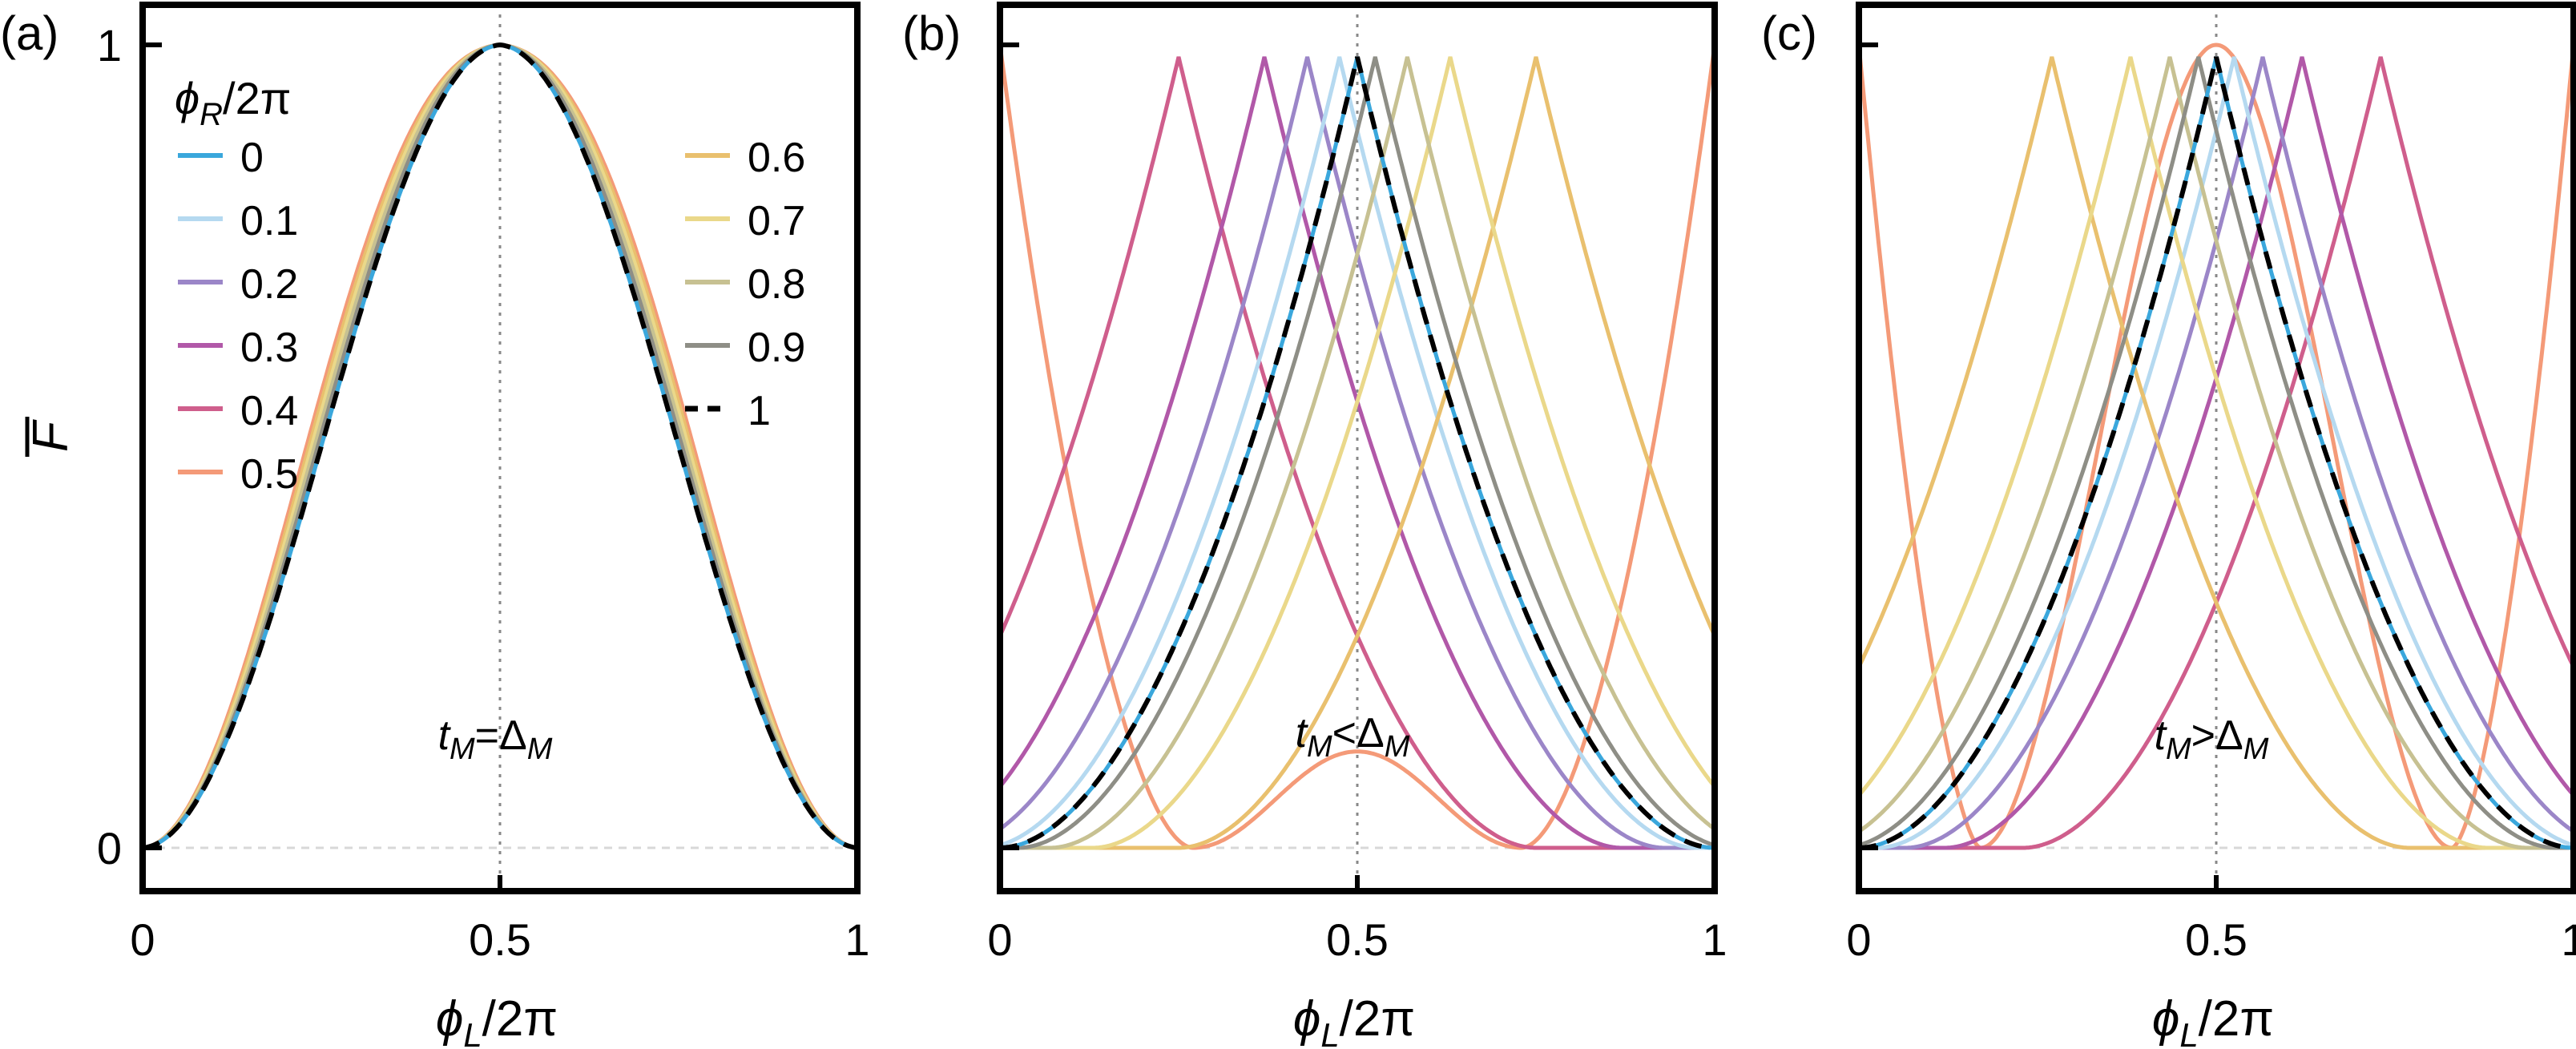 Image resolution: width=2576 pixels, height=1049 pixels. I want to click on legend-item-0: 0, so click(221, 158).